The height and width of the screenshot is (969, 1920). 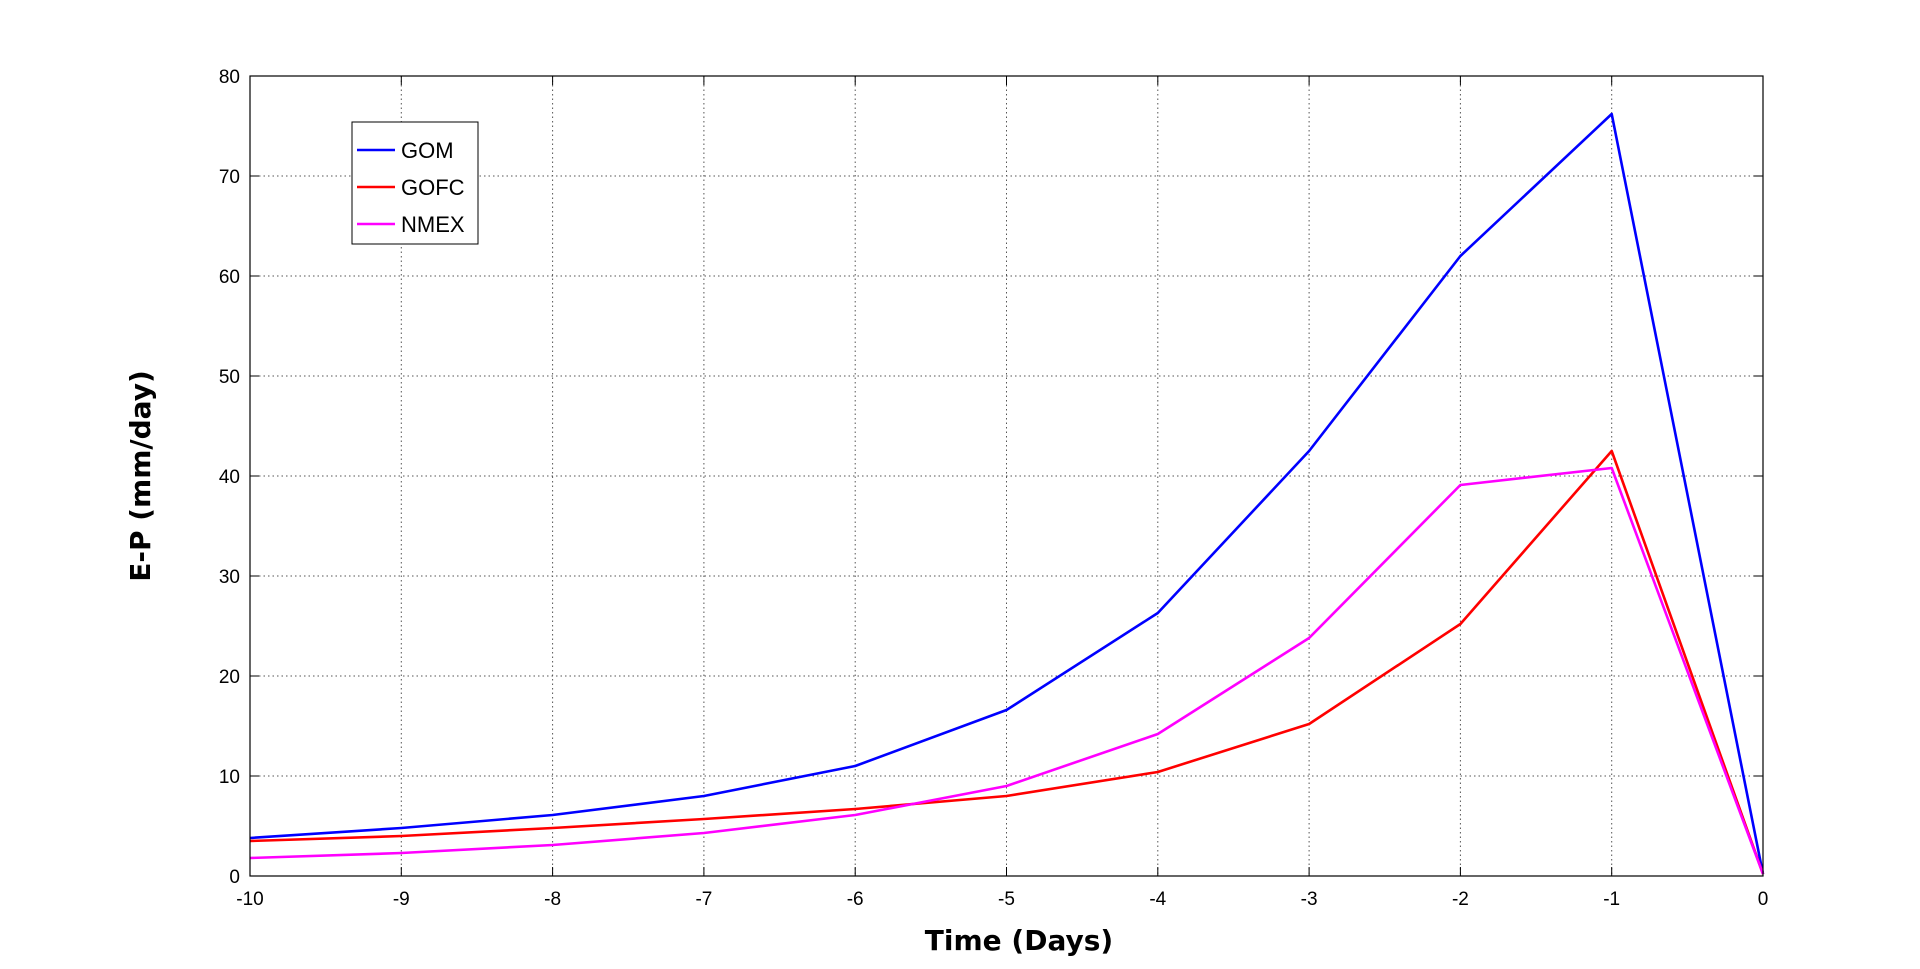 I want to click on x-tick-label: -2, so click(x=1460, y=899).